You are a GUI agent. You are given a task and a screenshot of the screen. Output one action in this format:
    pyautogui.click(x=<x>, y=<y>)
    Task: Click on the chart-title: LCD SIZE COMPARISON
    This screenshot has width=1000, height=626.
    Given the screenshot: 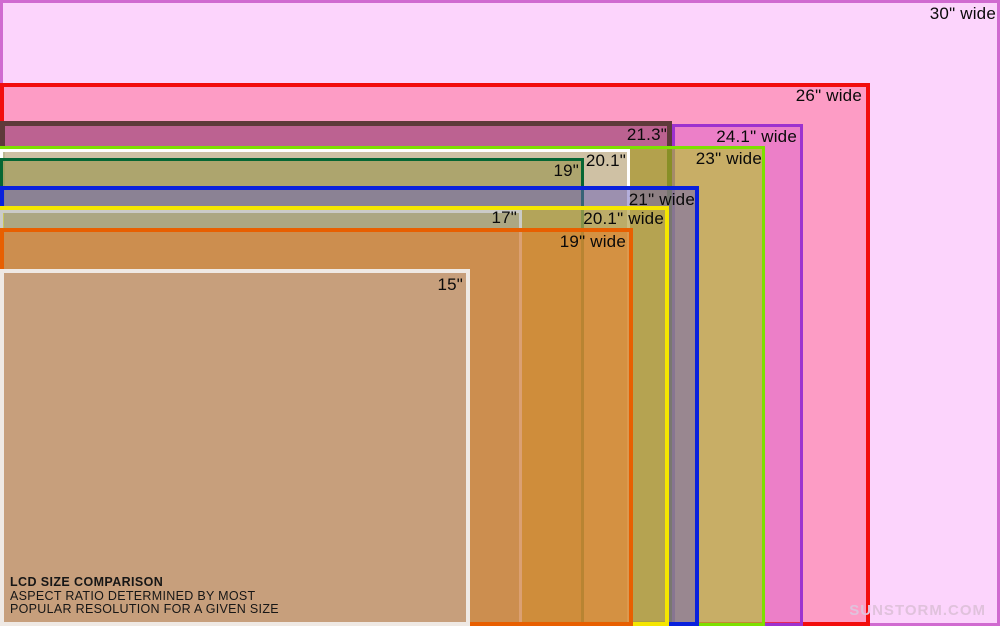 What is the action you would take?
    pyautogui.click(x=87, y=582)
    